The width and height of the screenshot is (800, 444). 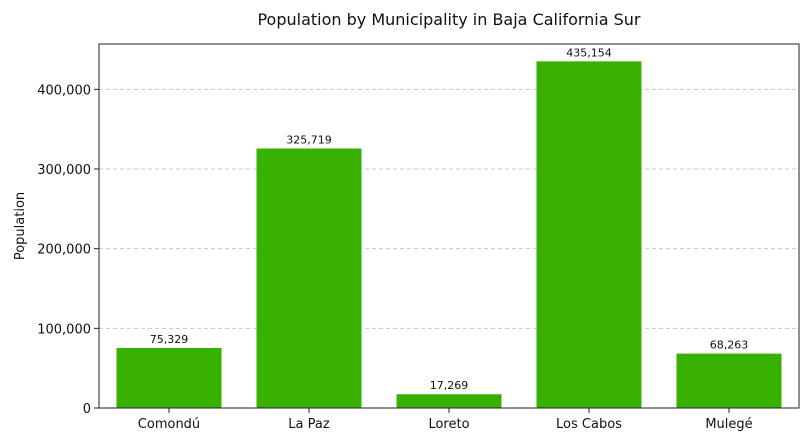 I want to click on y-tick-label: 100,000, so click(x=64, y=329).